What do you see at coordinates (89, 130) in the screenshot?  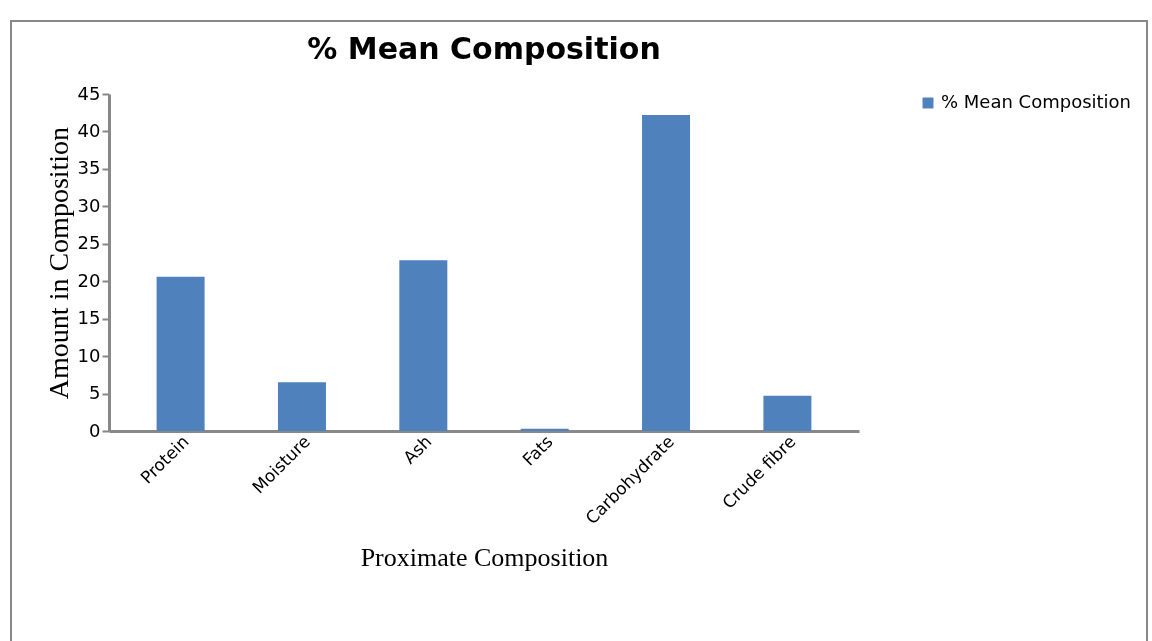 I see `y-tick-label: 40` at bounding box center [89, 130].